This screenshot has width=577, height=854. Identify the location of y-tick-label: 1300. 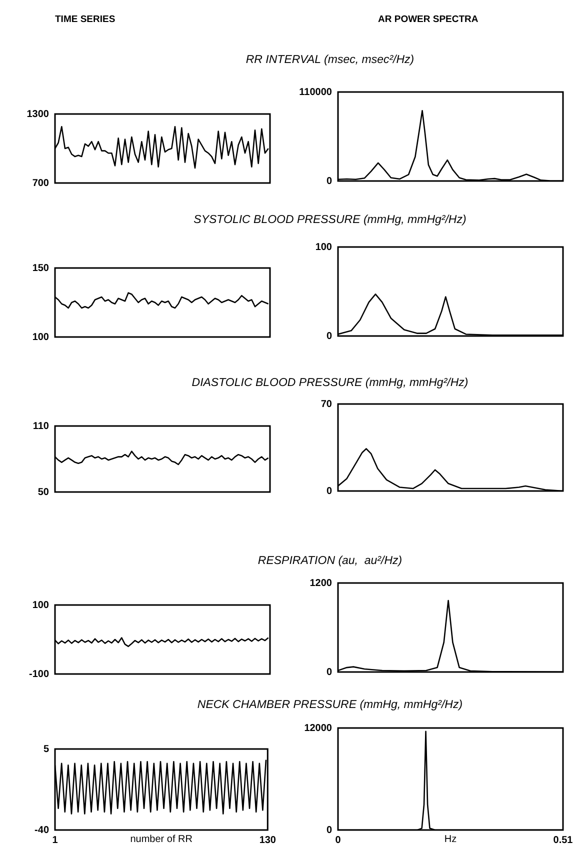
(38, 114).